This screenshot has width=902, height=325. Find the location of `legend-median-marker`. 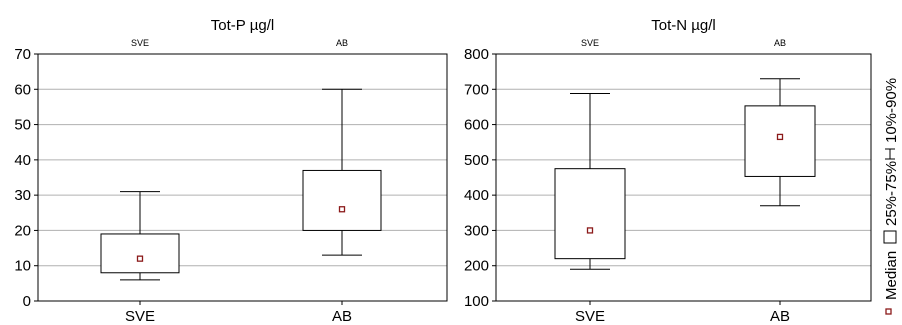

legend-median-marker is located at coordinates (888, 311).